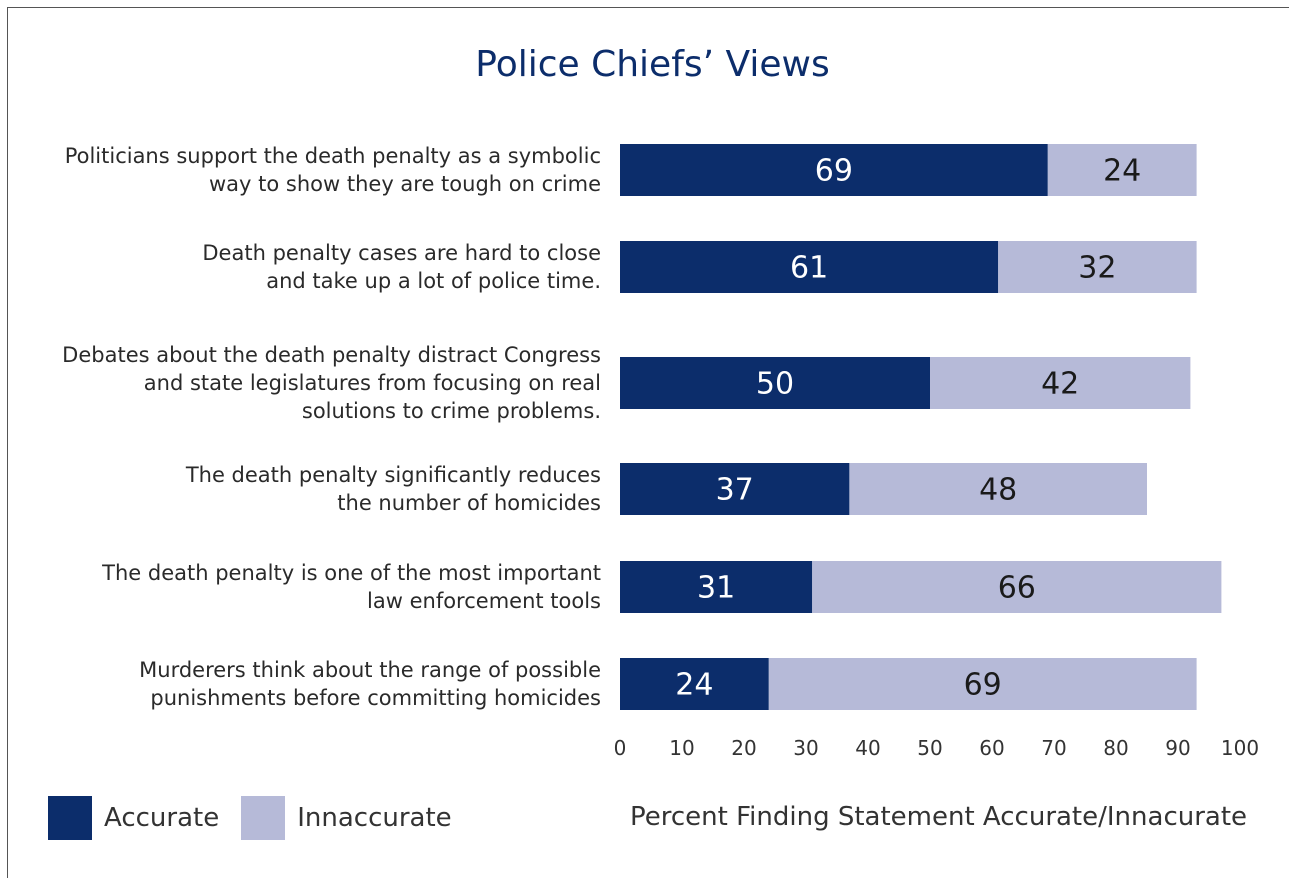 The image size is (1289, 878). I want to click on data-label-innaccurate: 66, so click(1017, 588).